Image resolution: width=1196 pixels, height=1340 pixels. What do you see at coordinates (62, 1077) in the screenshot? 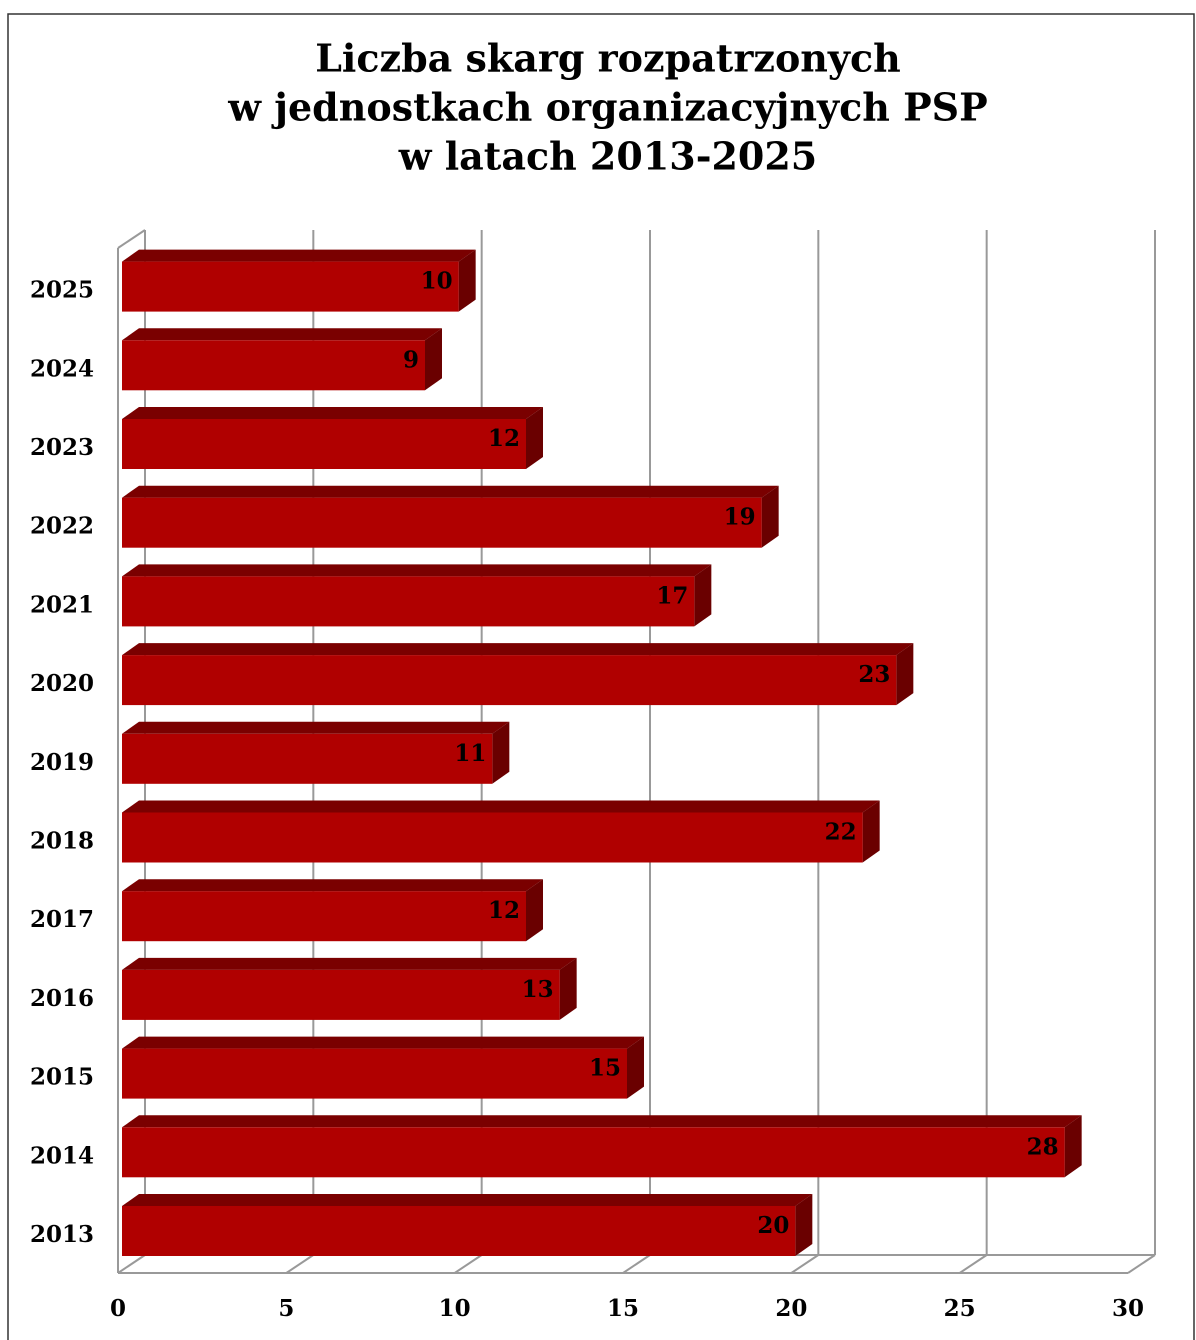
I see `y-tick-label: 2015` at bounding box center [62, 1077].